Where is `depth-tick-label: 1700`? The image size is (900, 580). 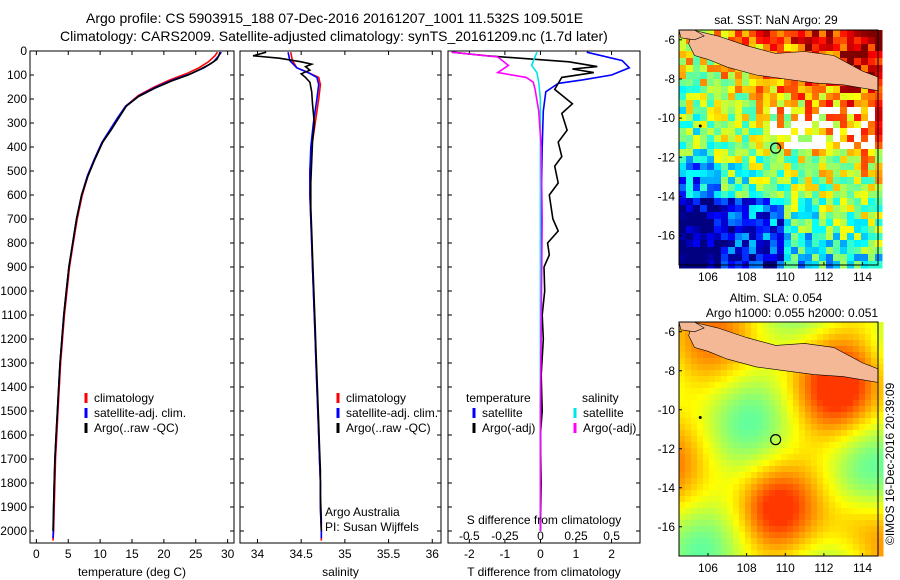 depth-tick-label: 1700 is located at coordinates (13, 459).